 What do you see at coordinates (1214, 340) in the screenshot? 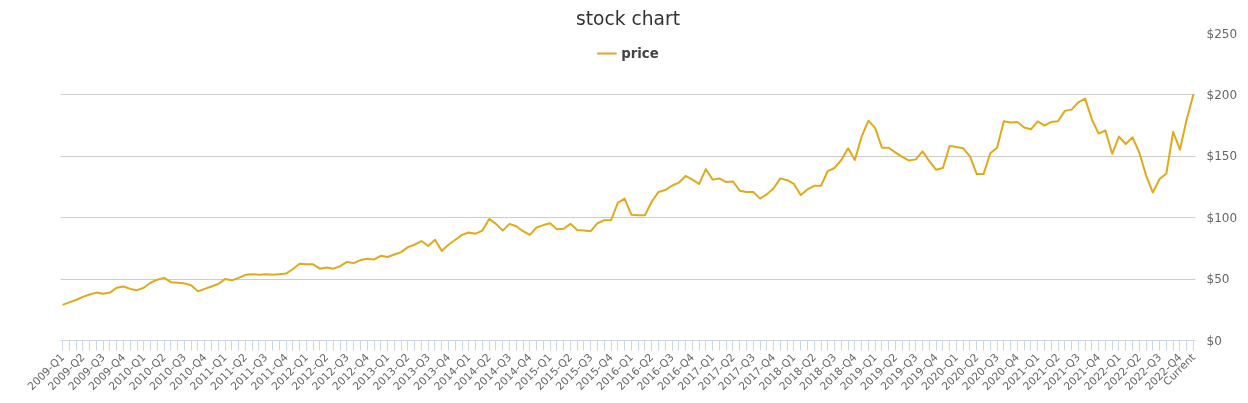
I see `y-tick-label: $0` at bounding box center [1214, 340].